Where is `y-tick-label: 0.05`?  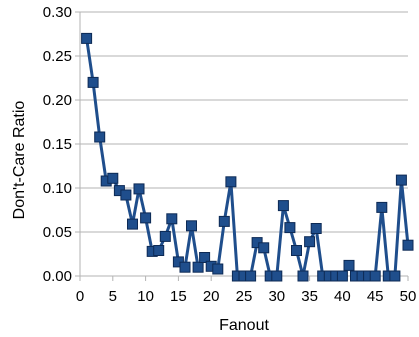 y-tick-label: 0.05 is located at coordinates (57, 232).